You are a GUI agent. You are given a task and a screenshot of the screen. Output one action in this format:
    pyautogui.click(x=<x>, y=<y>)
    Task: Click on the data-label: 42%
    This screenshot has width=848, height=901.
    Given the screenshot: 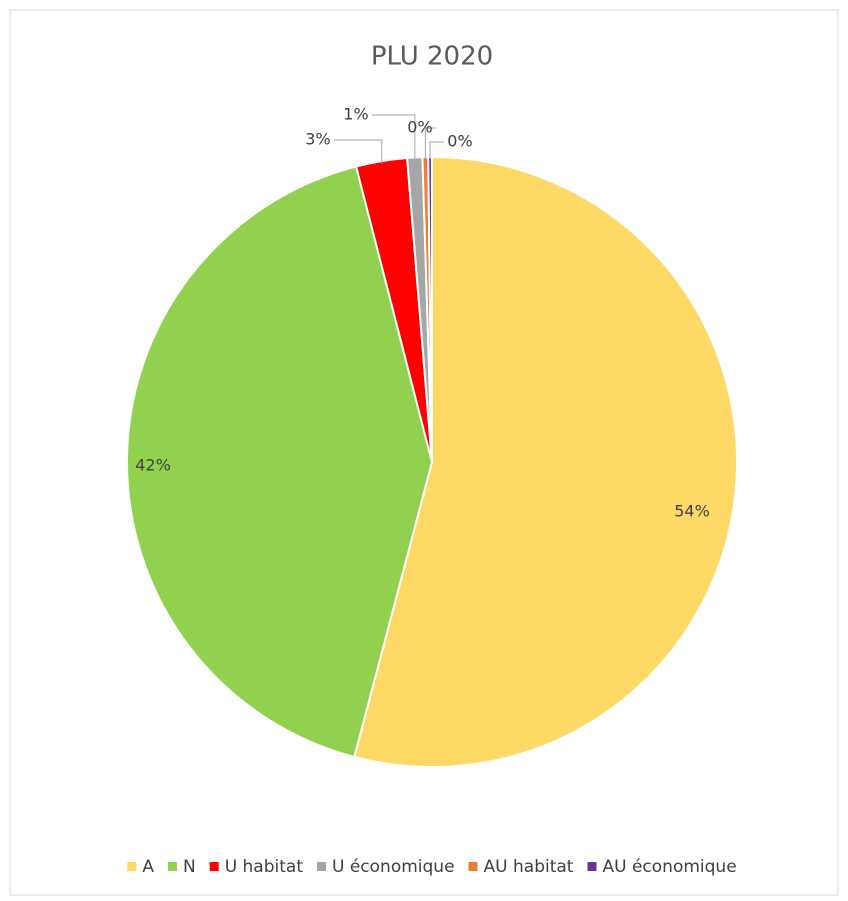 What is the action you would take?
    pyautogui.click(x=153, y=465)
    